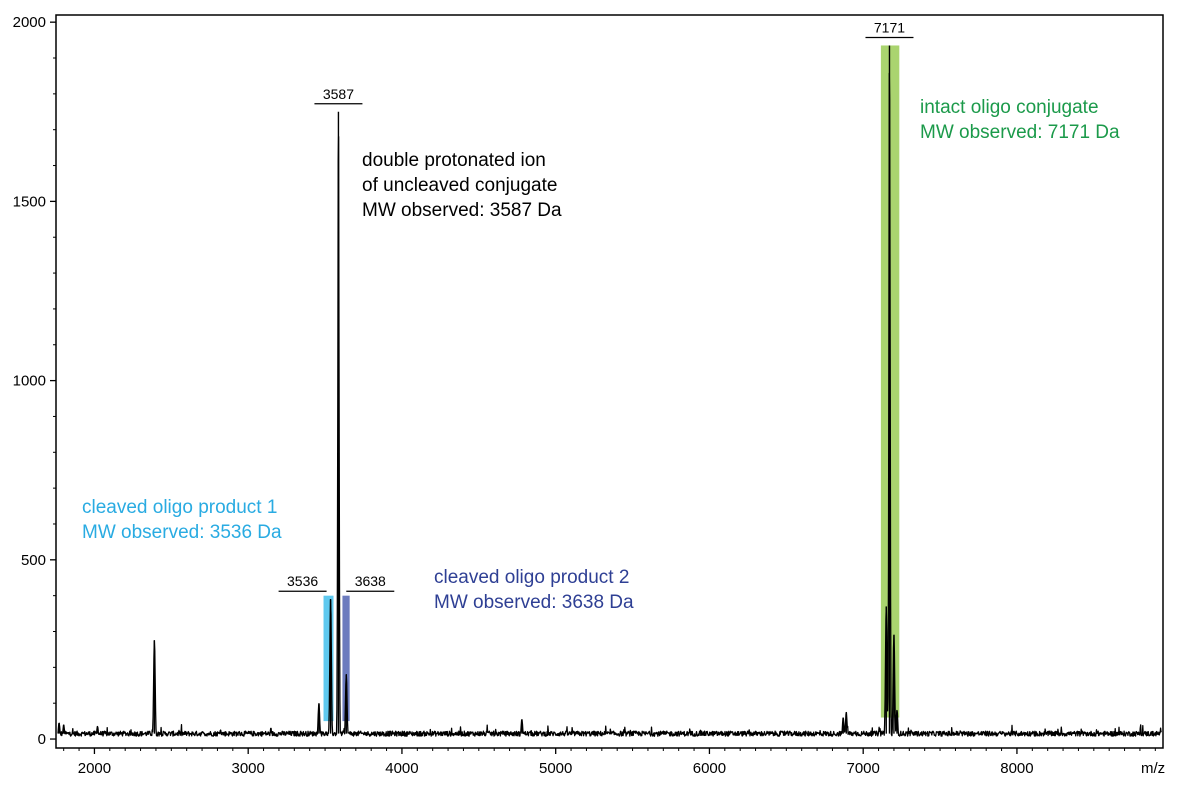 The image size is (1181, 786). I want to click on annotation-3-line-1: MW observed: 7171 Da, so click(1020, 132).